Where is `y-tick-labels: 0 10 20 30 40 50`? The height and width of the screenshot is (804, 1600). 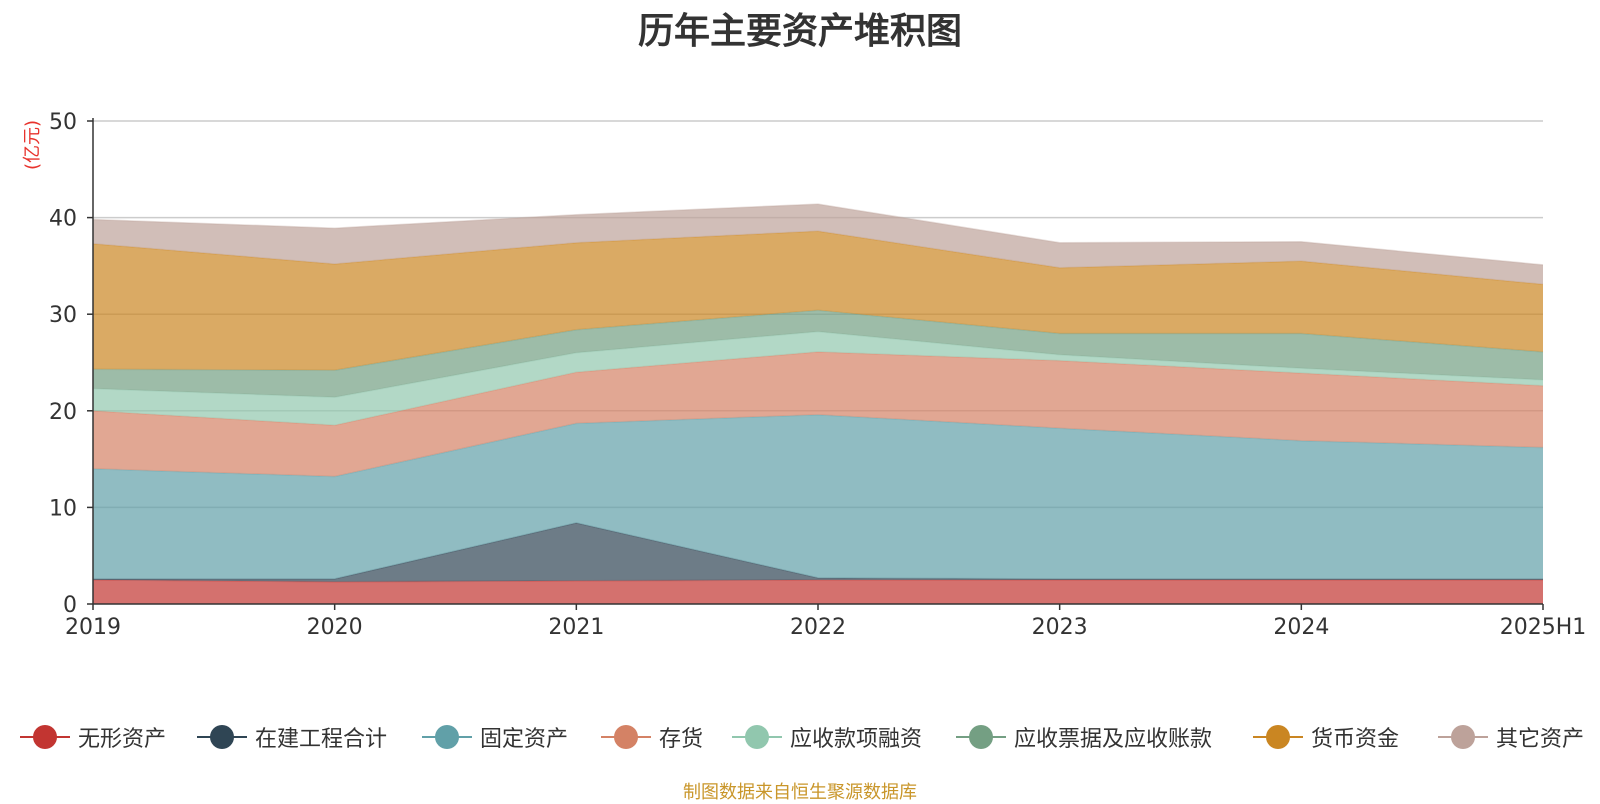
y-tick-labels: 0 10 20 30 40 50 is located at coordinates (63, 364).